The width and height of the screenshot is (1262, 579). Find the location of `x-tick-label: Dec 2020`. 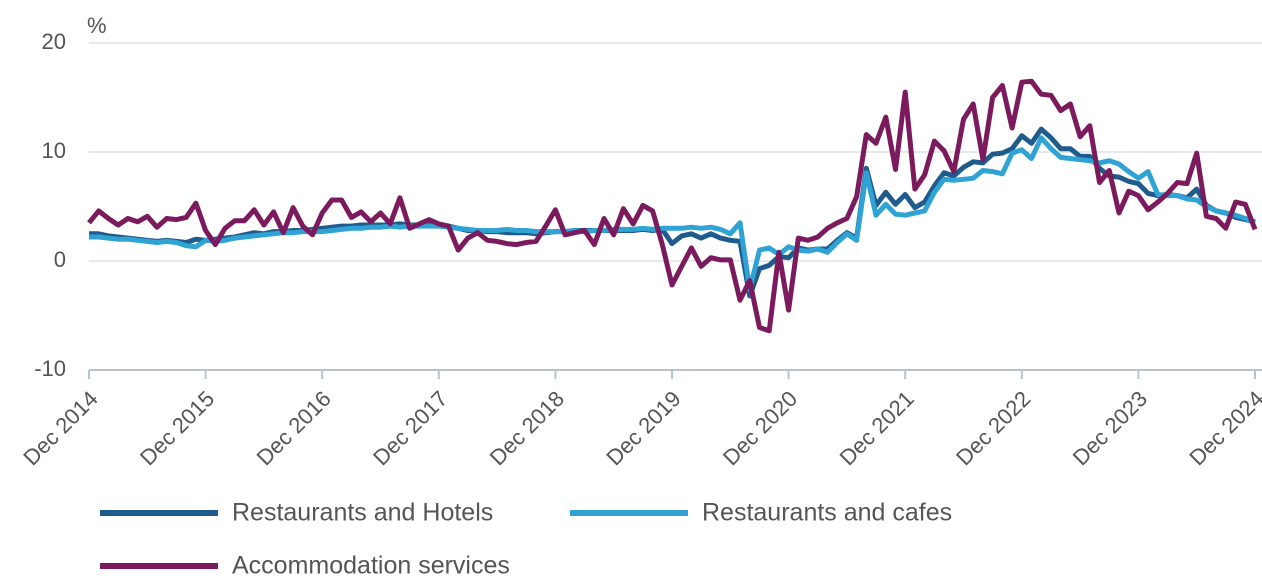

x-tick-label: Dec 2020 is located at coordinates (760, 428).